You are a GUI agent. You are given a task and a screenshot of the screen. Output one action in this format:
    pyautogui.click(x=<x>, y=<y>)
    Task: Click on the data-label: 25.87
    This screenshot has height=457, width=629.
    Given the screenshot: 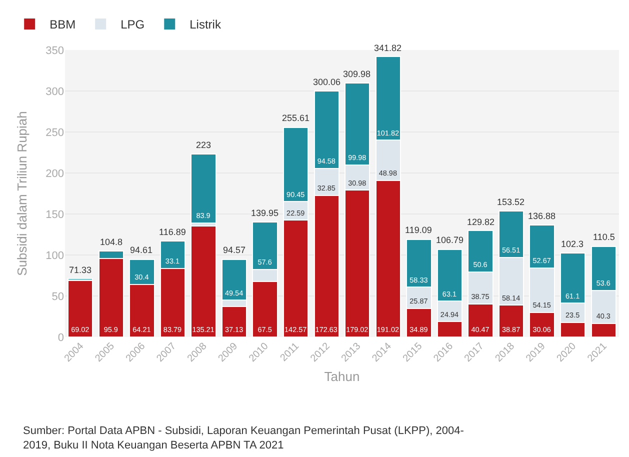 What is the action you would take?
    pyautogui.click(x=419, y=301)
    